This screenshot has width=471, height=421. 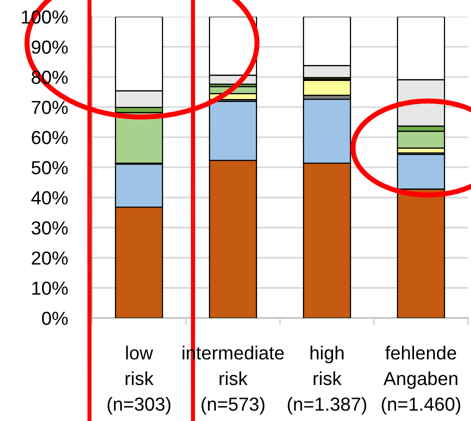 What do you see at coordinates (139, 380) in the screenshot?
I see `x-tick-label: low risk (n=303)` at bounding box center [139, 380].